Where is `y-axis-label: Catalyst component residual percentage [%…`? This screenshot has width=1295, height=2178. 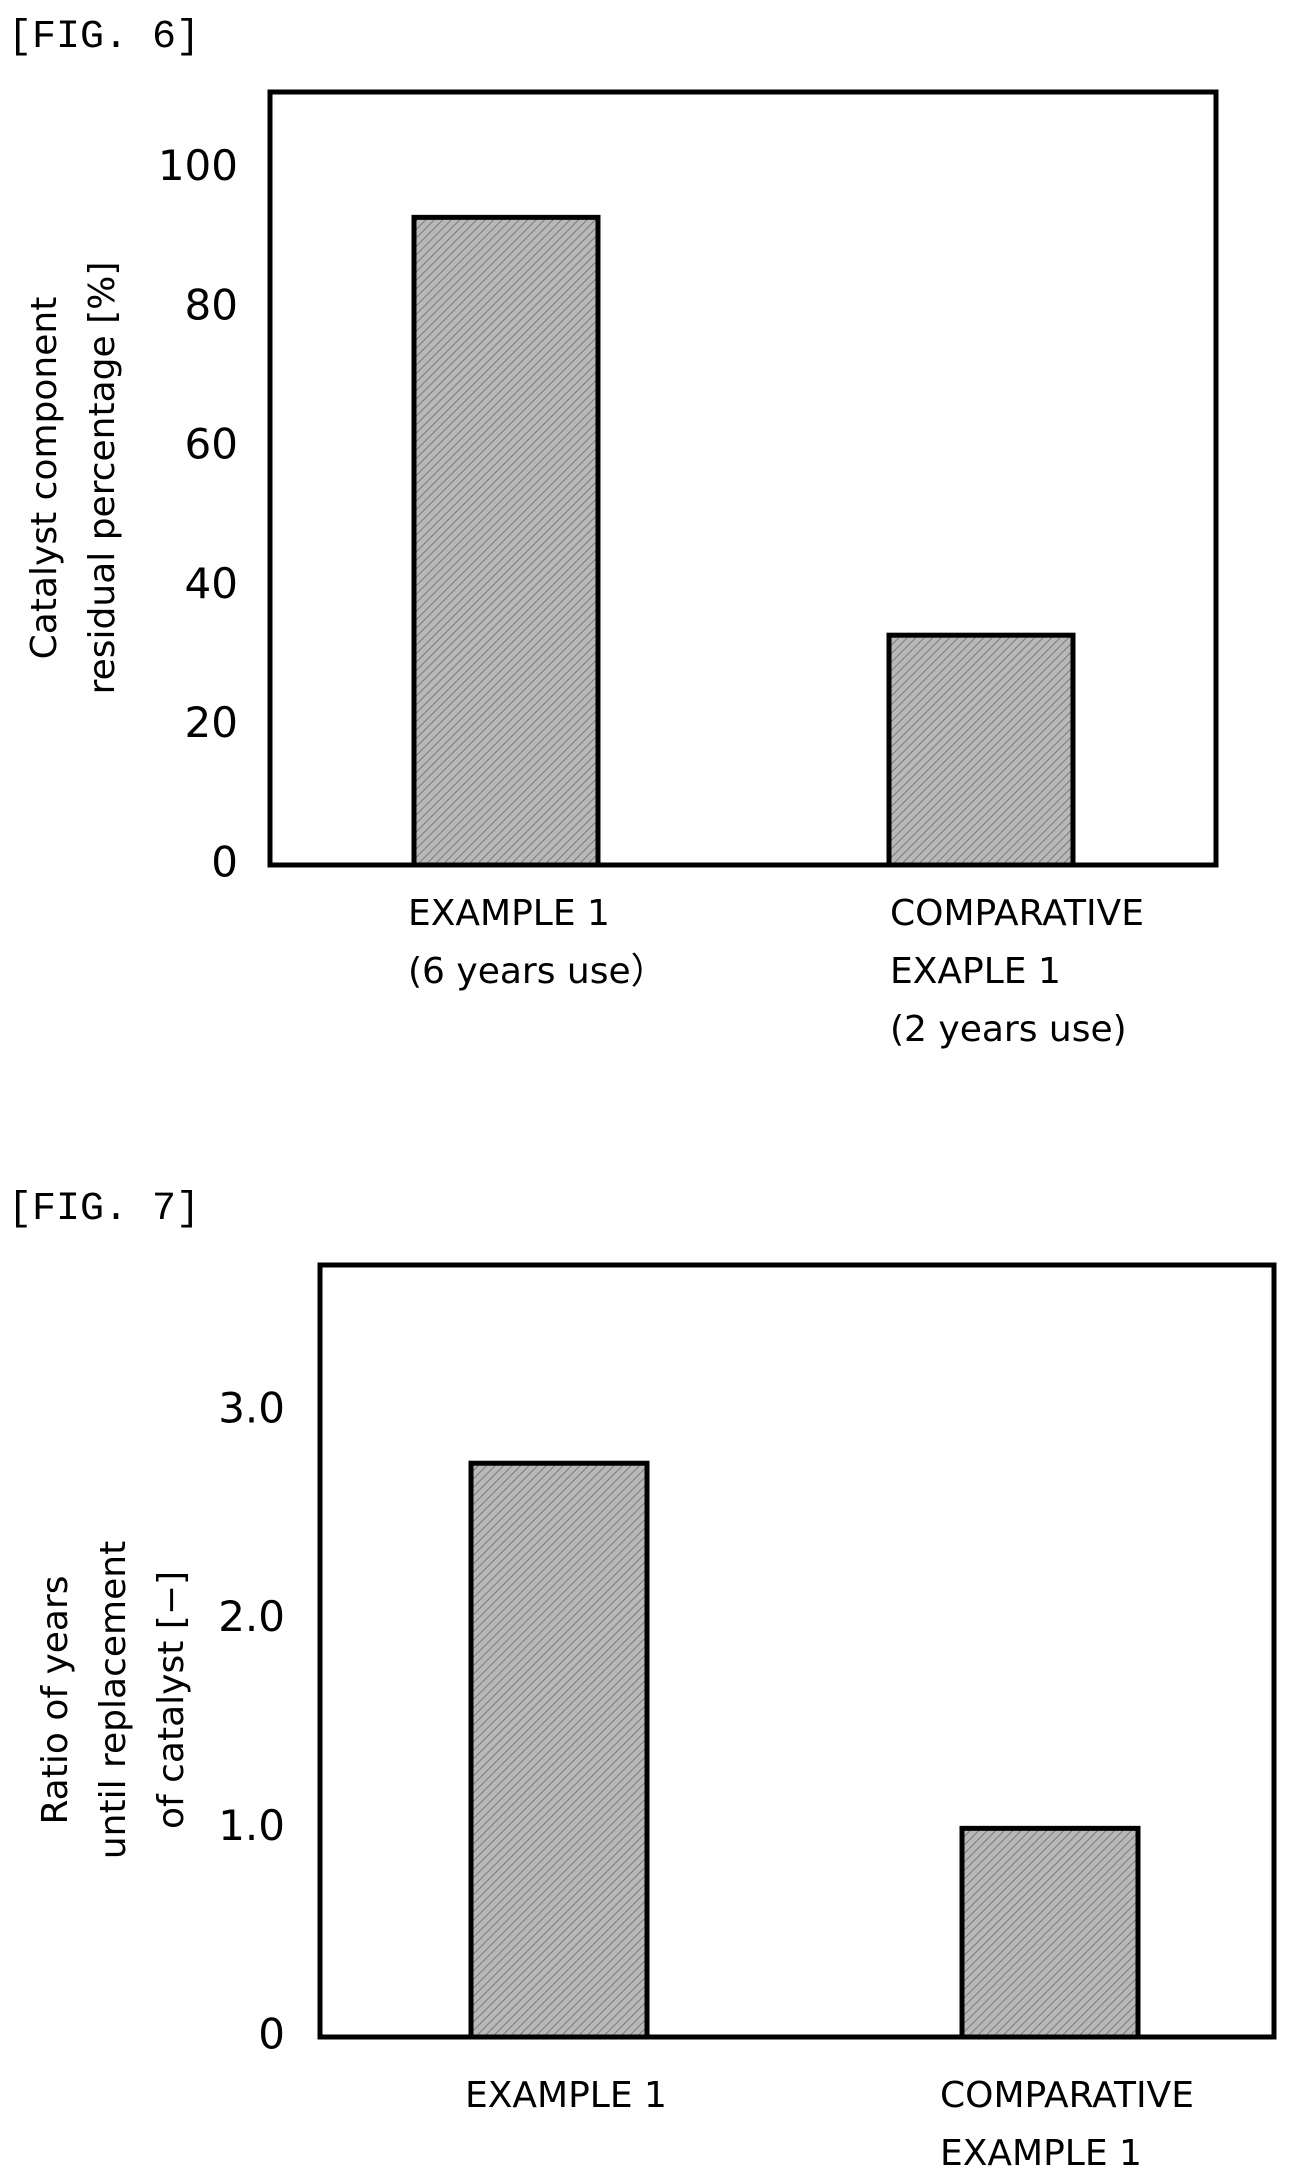
y-axis-label: Catalyst component residual percentage [%… is located at coordinates (73, 478).